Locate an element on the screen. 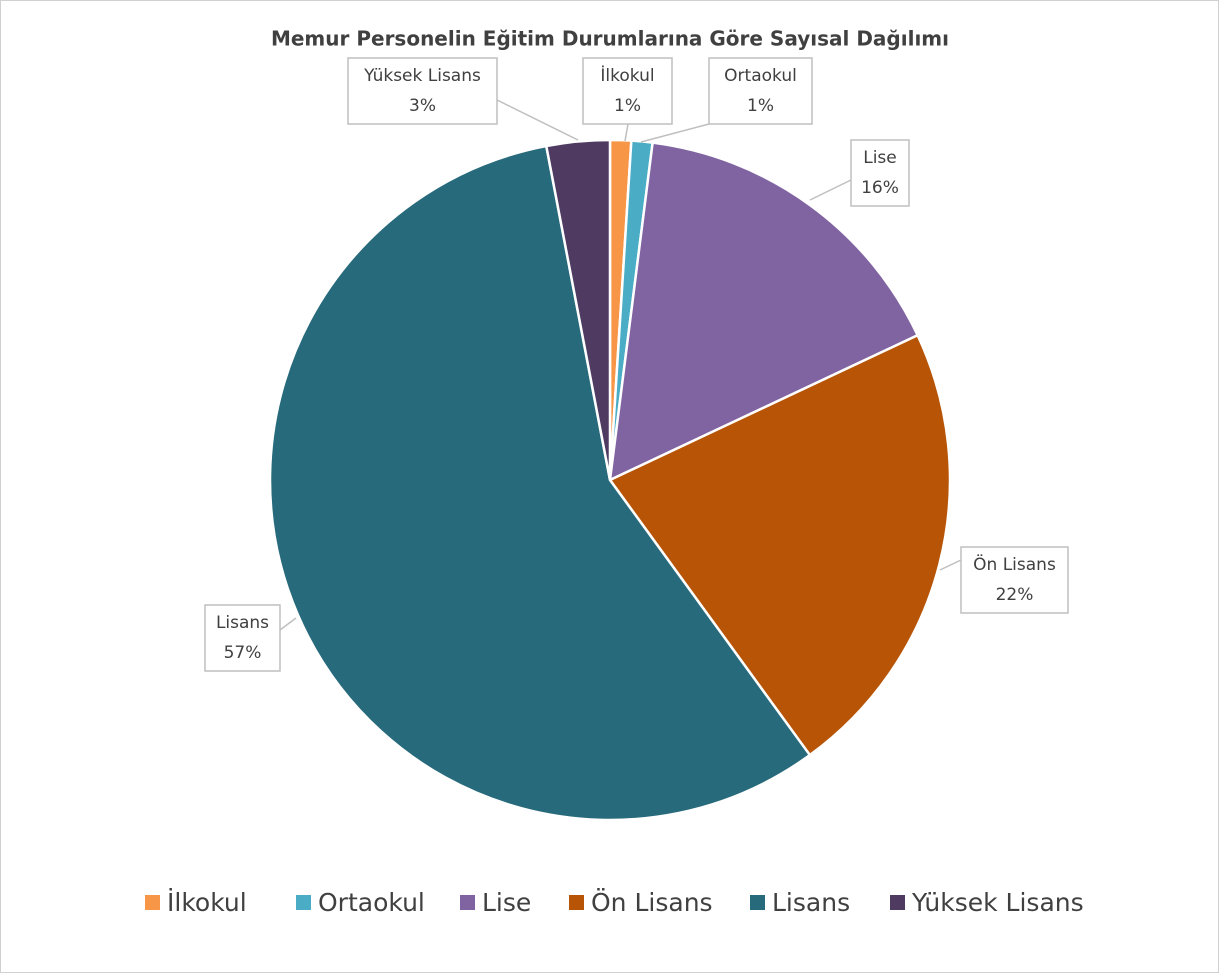  data-label-value: 16% is located at coordinates (880, 188).